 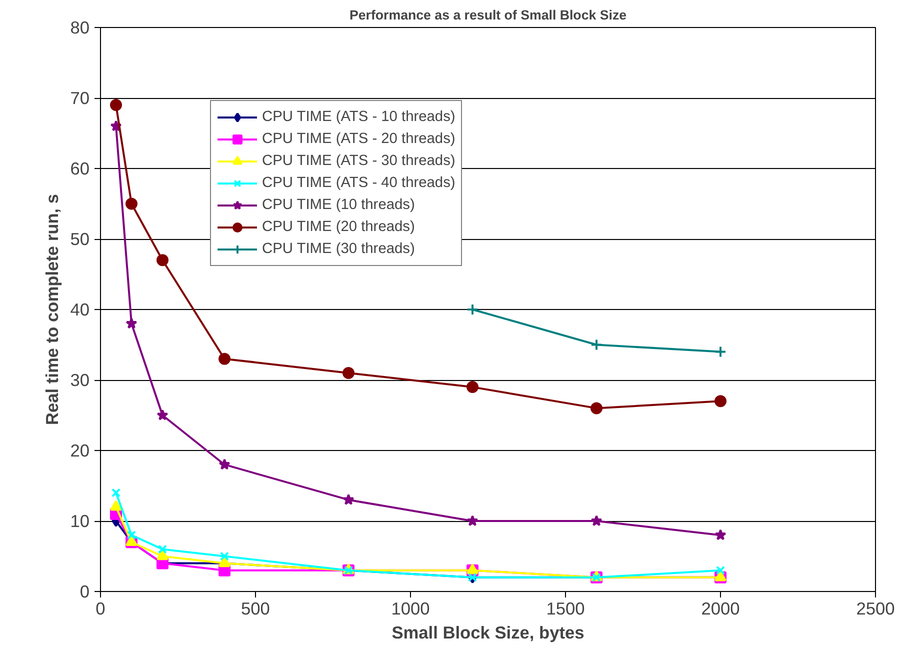 I want to click on y-tick-label: 80, so click(x=80, y=28).